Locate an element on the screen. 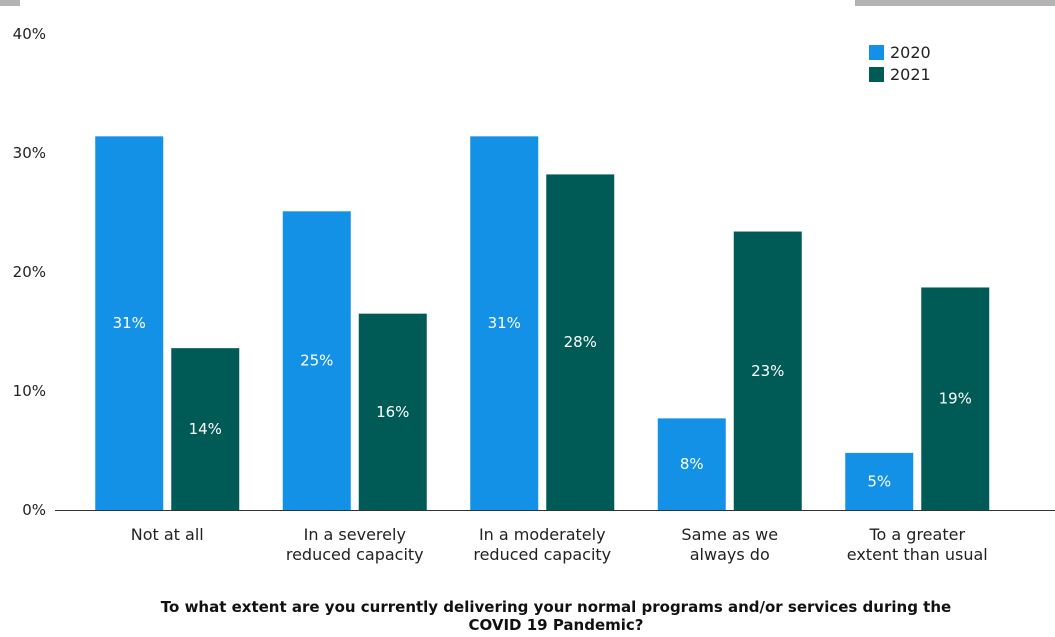  data-label-2020-1: 25% is located at coordinates (316, 361).